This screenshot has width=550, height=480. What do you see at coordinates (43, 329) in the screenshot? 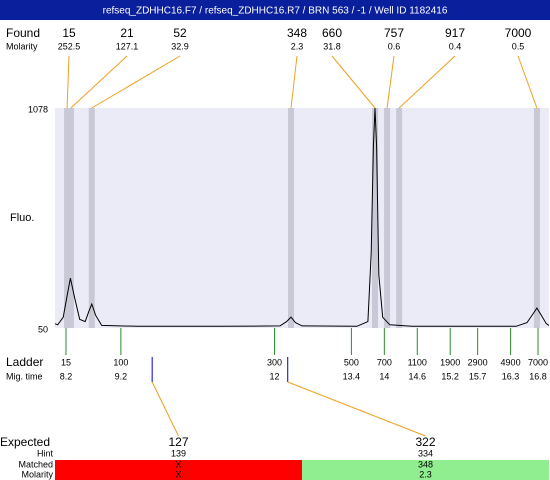
I see `y-tick-label: 50` at bounding box center [43, 329].